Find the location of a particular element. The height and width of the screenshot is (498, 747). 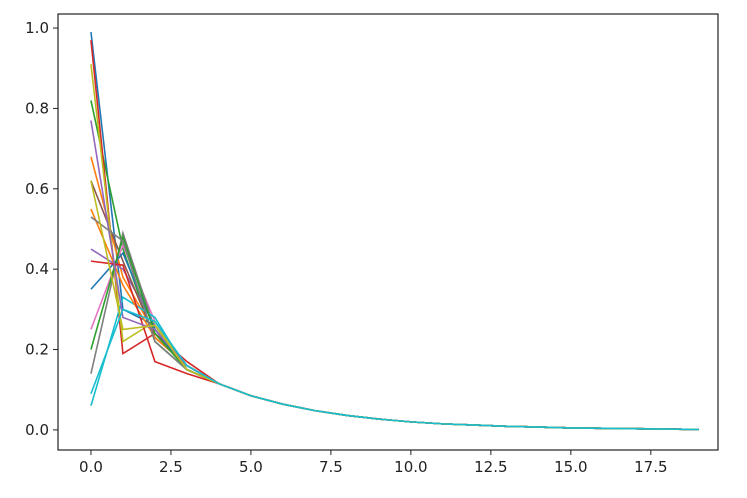

x-tick-label: 2.5 is located at coordinates (171, 467).